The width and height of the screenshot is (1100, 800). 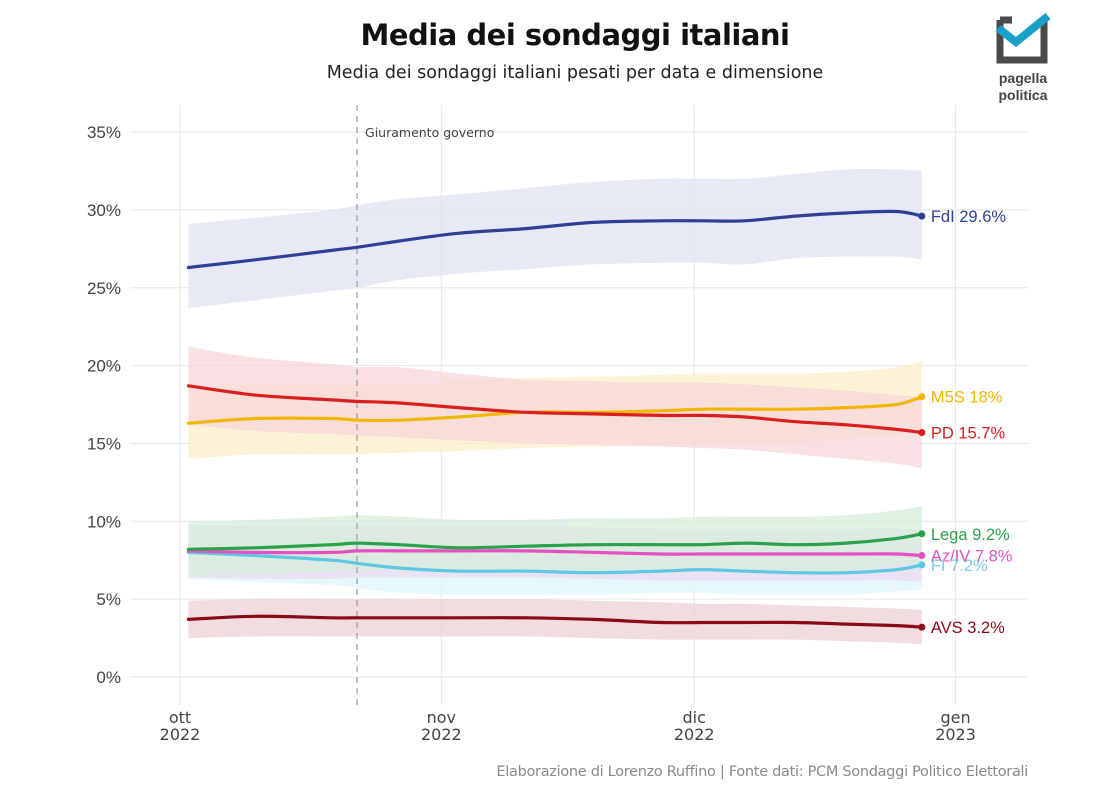 What do you see at coordinates (555, 553) in the screenshot?
I see `line-aziv` at bounding box center [555, 553].